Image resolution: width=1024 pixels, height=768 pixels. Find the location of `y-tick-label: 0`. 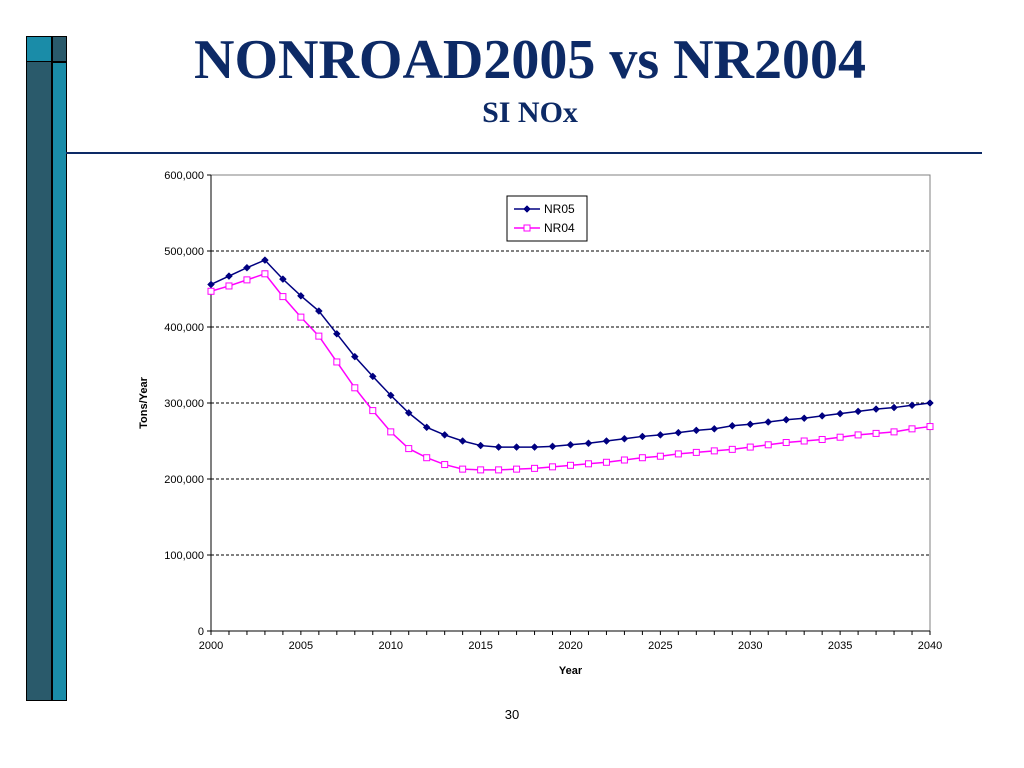

y-tick-label: 0 is located at coordinates (201, 632).